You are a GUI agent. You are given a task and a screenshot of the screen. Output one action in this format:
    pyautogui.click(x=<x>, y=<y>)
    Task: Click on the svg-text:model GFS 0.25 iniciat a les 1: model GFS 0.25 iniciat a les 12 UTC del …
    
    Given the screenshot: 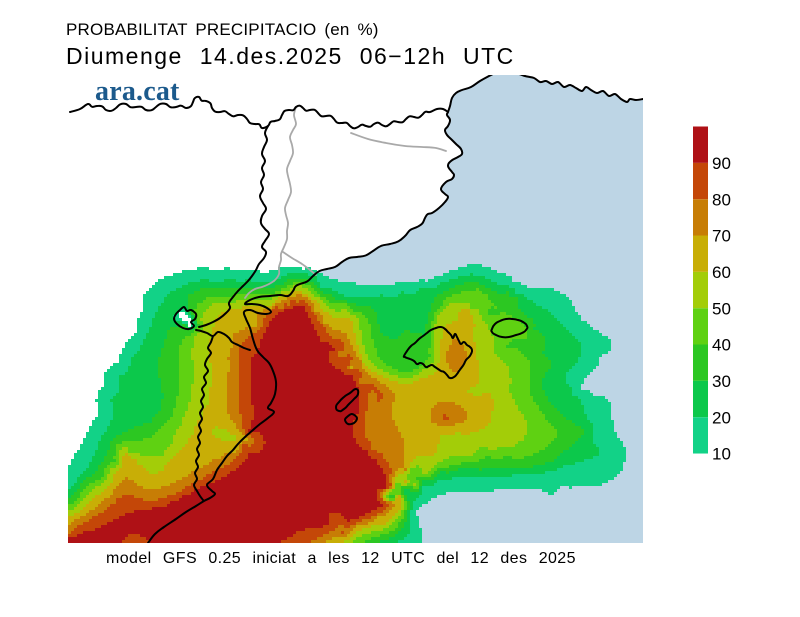 What is the action you would take?
    pyautogui.click(x=341, y=558)
    